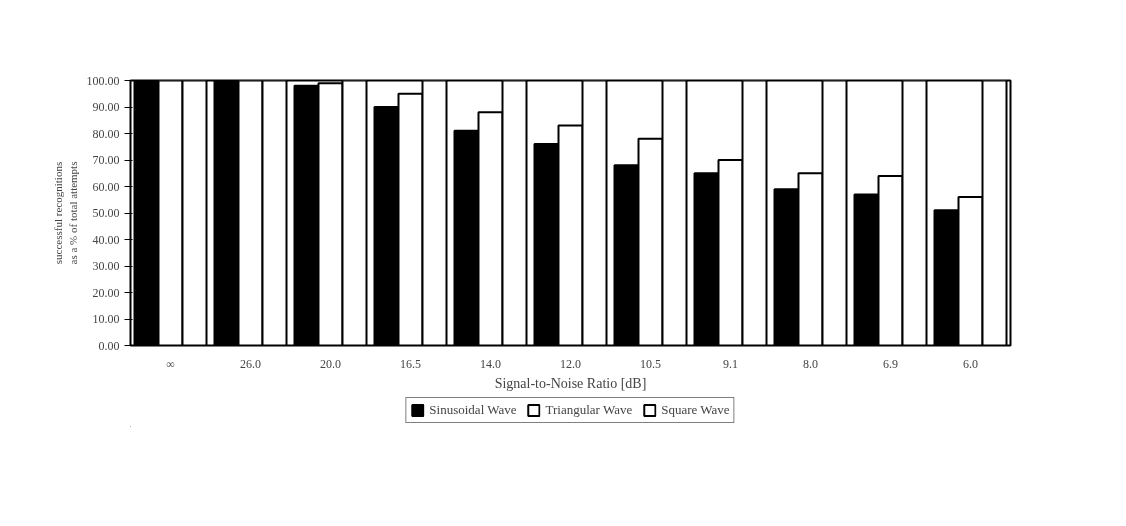 This screenshot has width=1126, height=526. What do you see at coordinates (106, 239) in the screenshot?
I see `y-tick-label: 40.00` at bounding box center [106, 239].